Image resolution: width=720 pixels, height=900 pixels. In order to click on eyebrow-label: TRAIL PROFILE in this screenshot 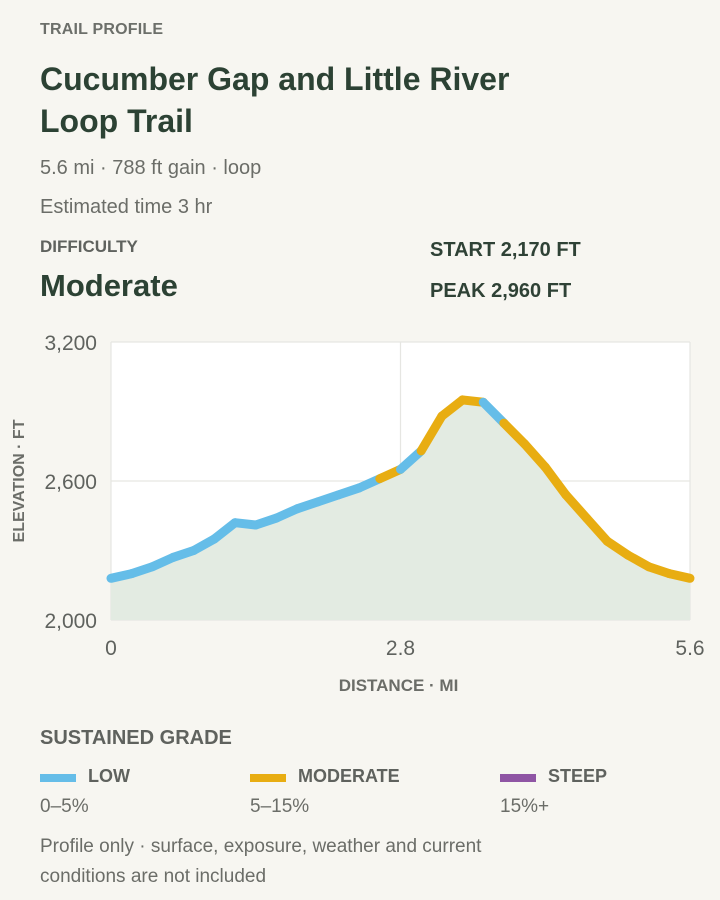, I will do `click(102, 29)`.